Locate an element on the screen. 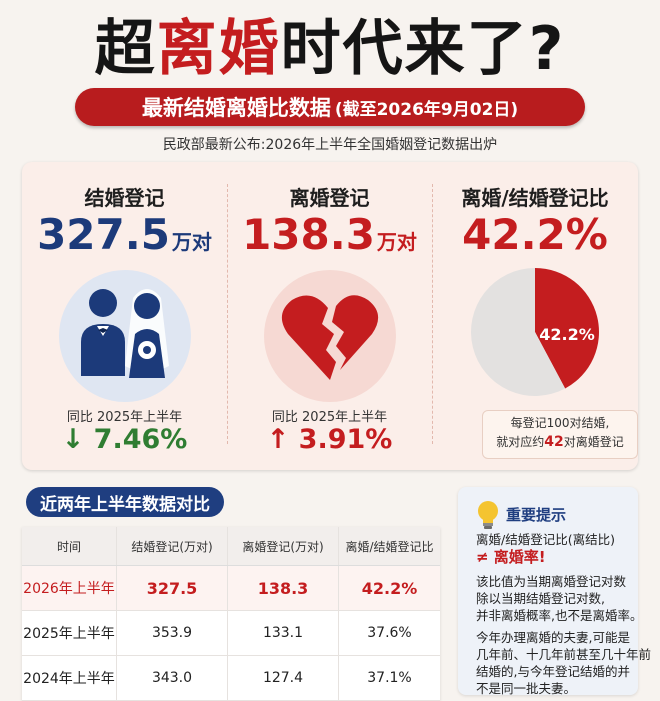 The width and height of the screenshot is (660, 701). table-cell: 37.6% is located at coordinates (389, 633).